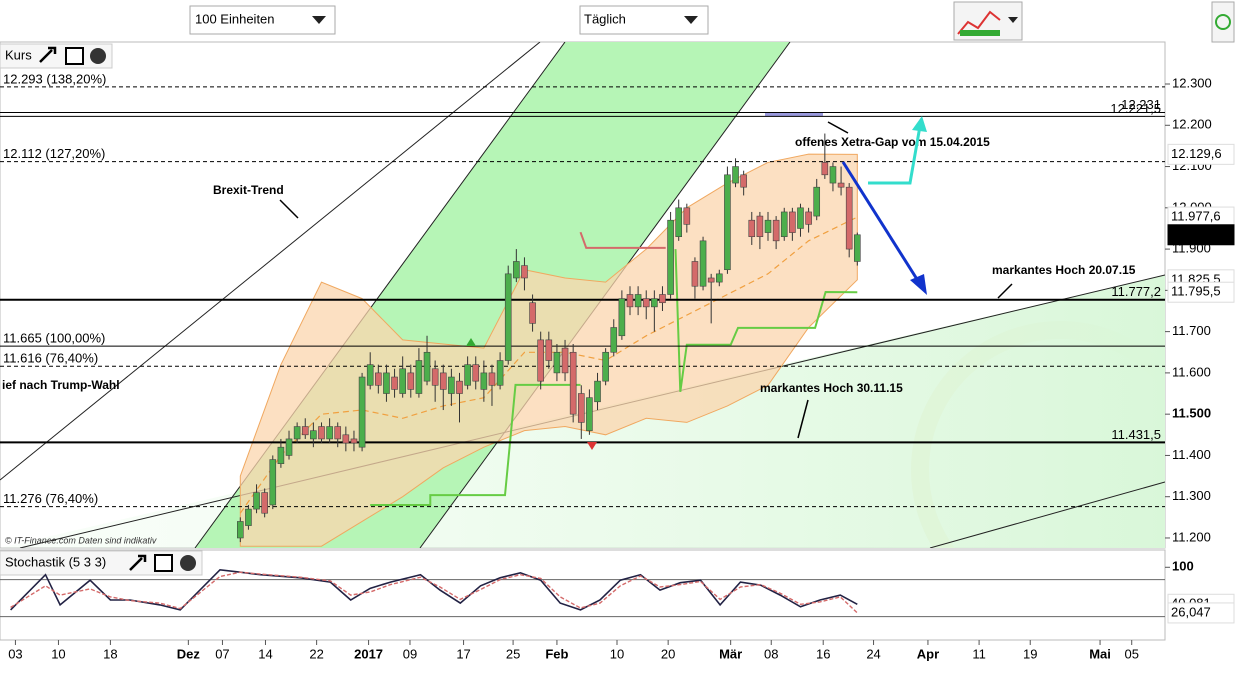 This screenshot has width=1235, height=674. What do you see at coordinates (1191, 536) in the screenshot?
I see `y-tick-label: 11.200` at bounding box center [1191, 536].